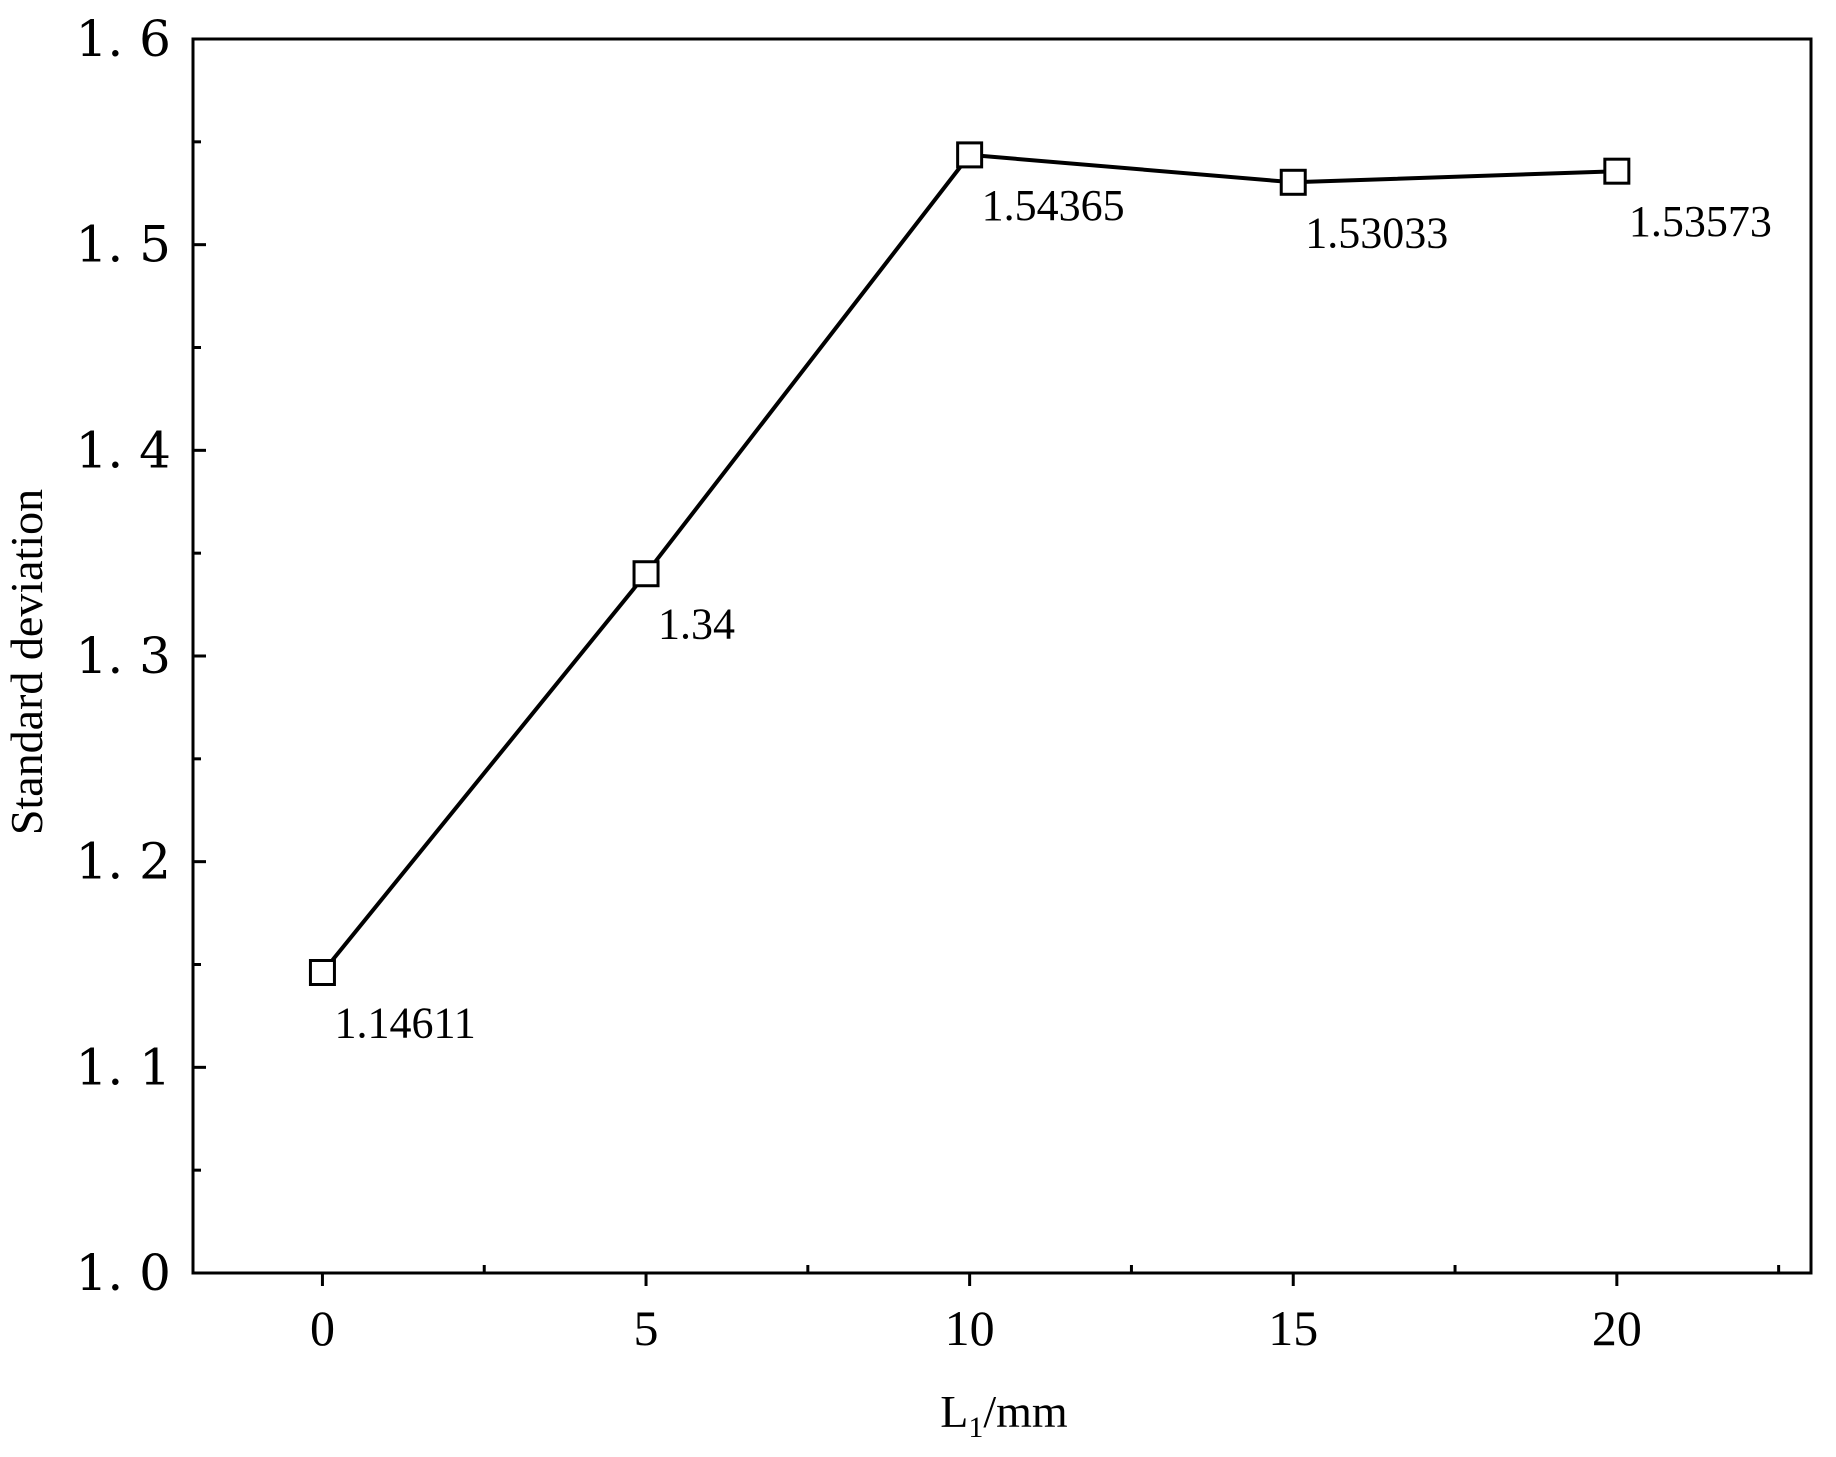  Describe the element at coordinates (1025, 1411) in the screenshot. I see `x-axis-title-suffix: /mm` at that location.